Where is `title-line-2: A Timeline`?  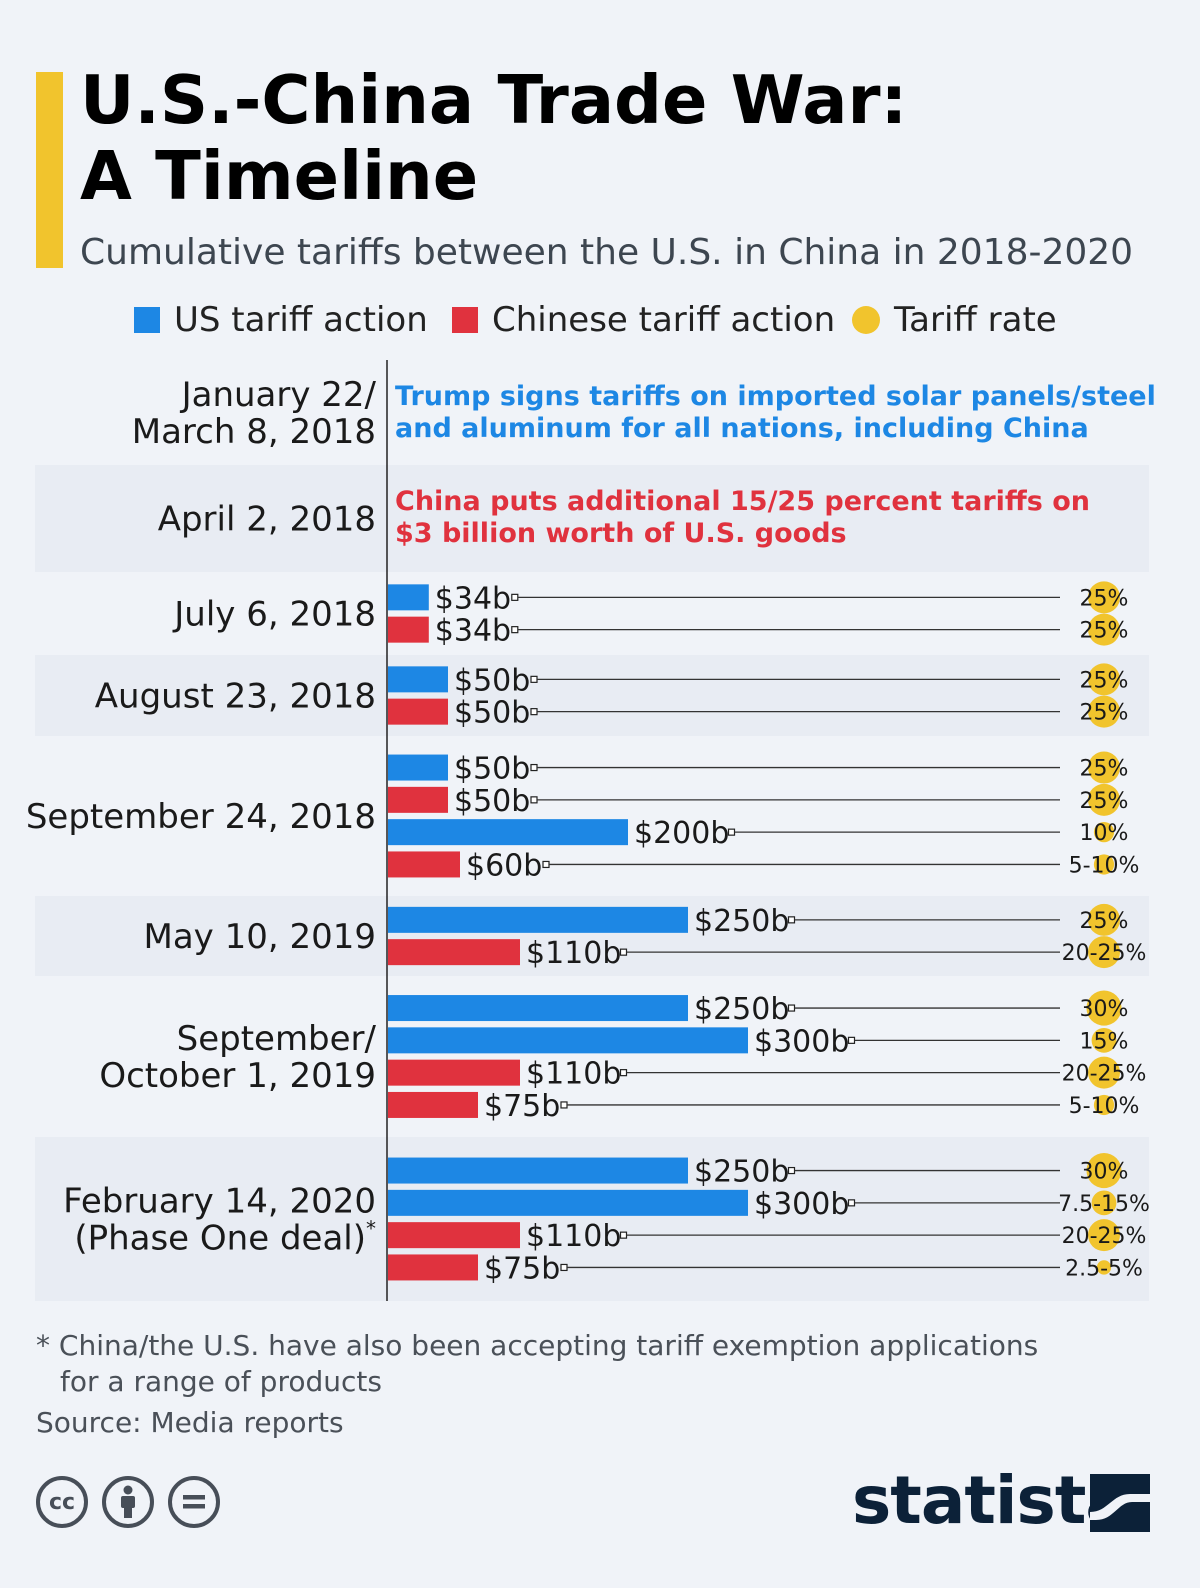
title-line-2: A Timeline is located at coordinates (279, 176).